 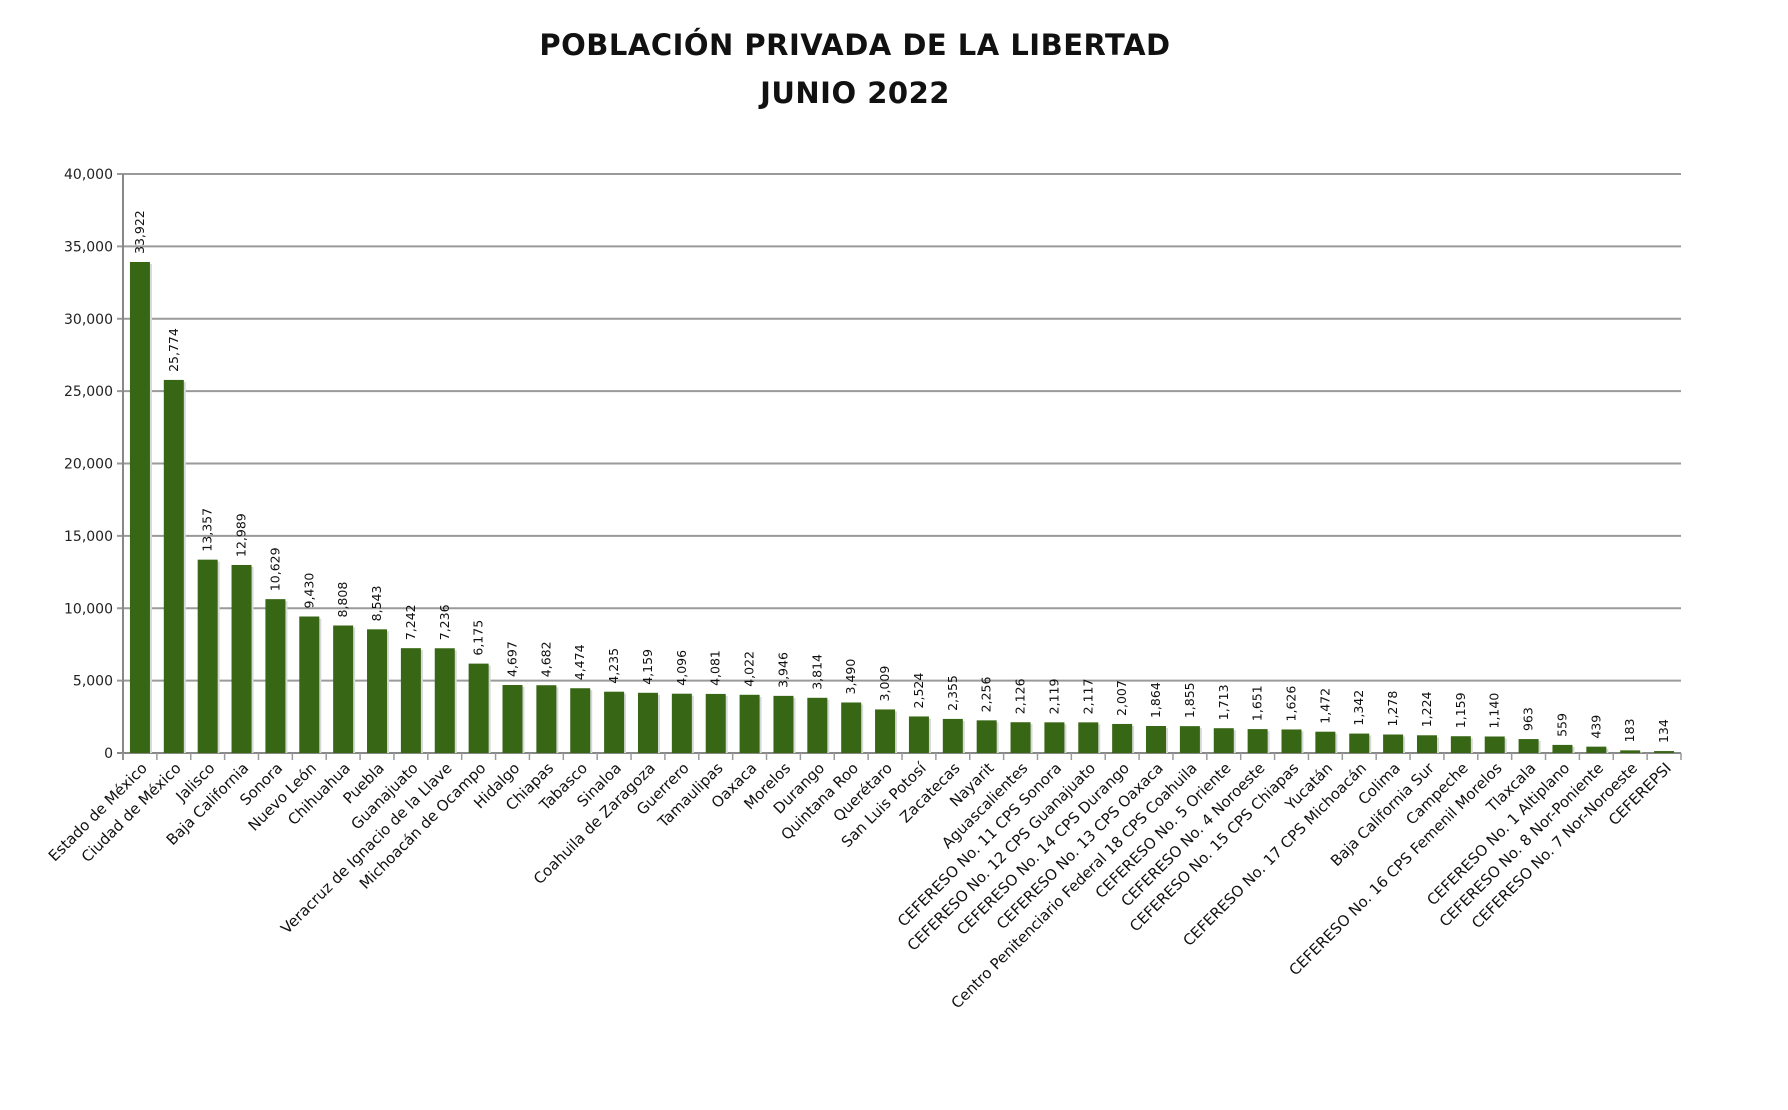 What do you see at coordinates (749, 669) in the screenshot?
I see `data-label: 4,022` at bounding box center [749, 669].